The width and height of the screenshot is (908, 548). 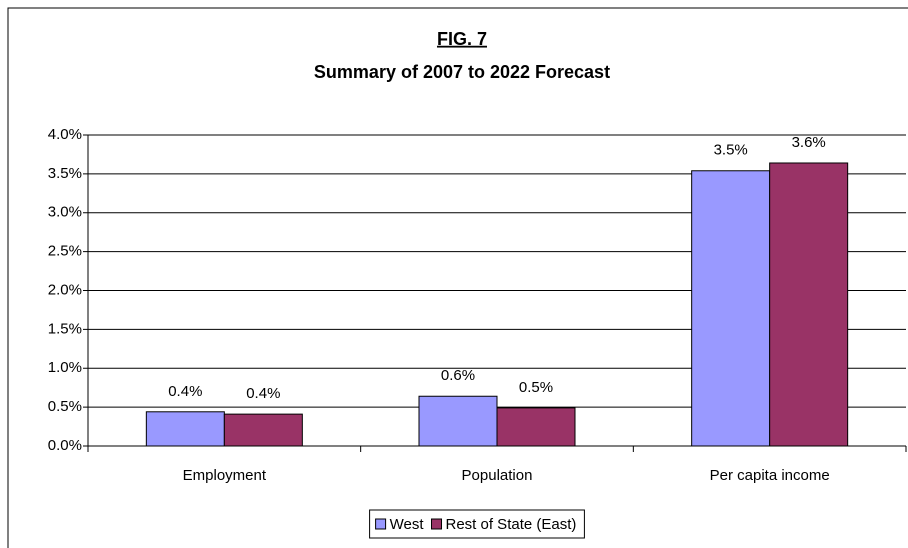 I want to click on legend-label: Rest of State (East), so click(x=511, y=524).